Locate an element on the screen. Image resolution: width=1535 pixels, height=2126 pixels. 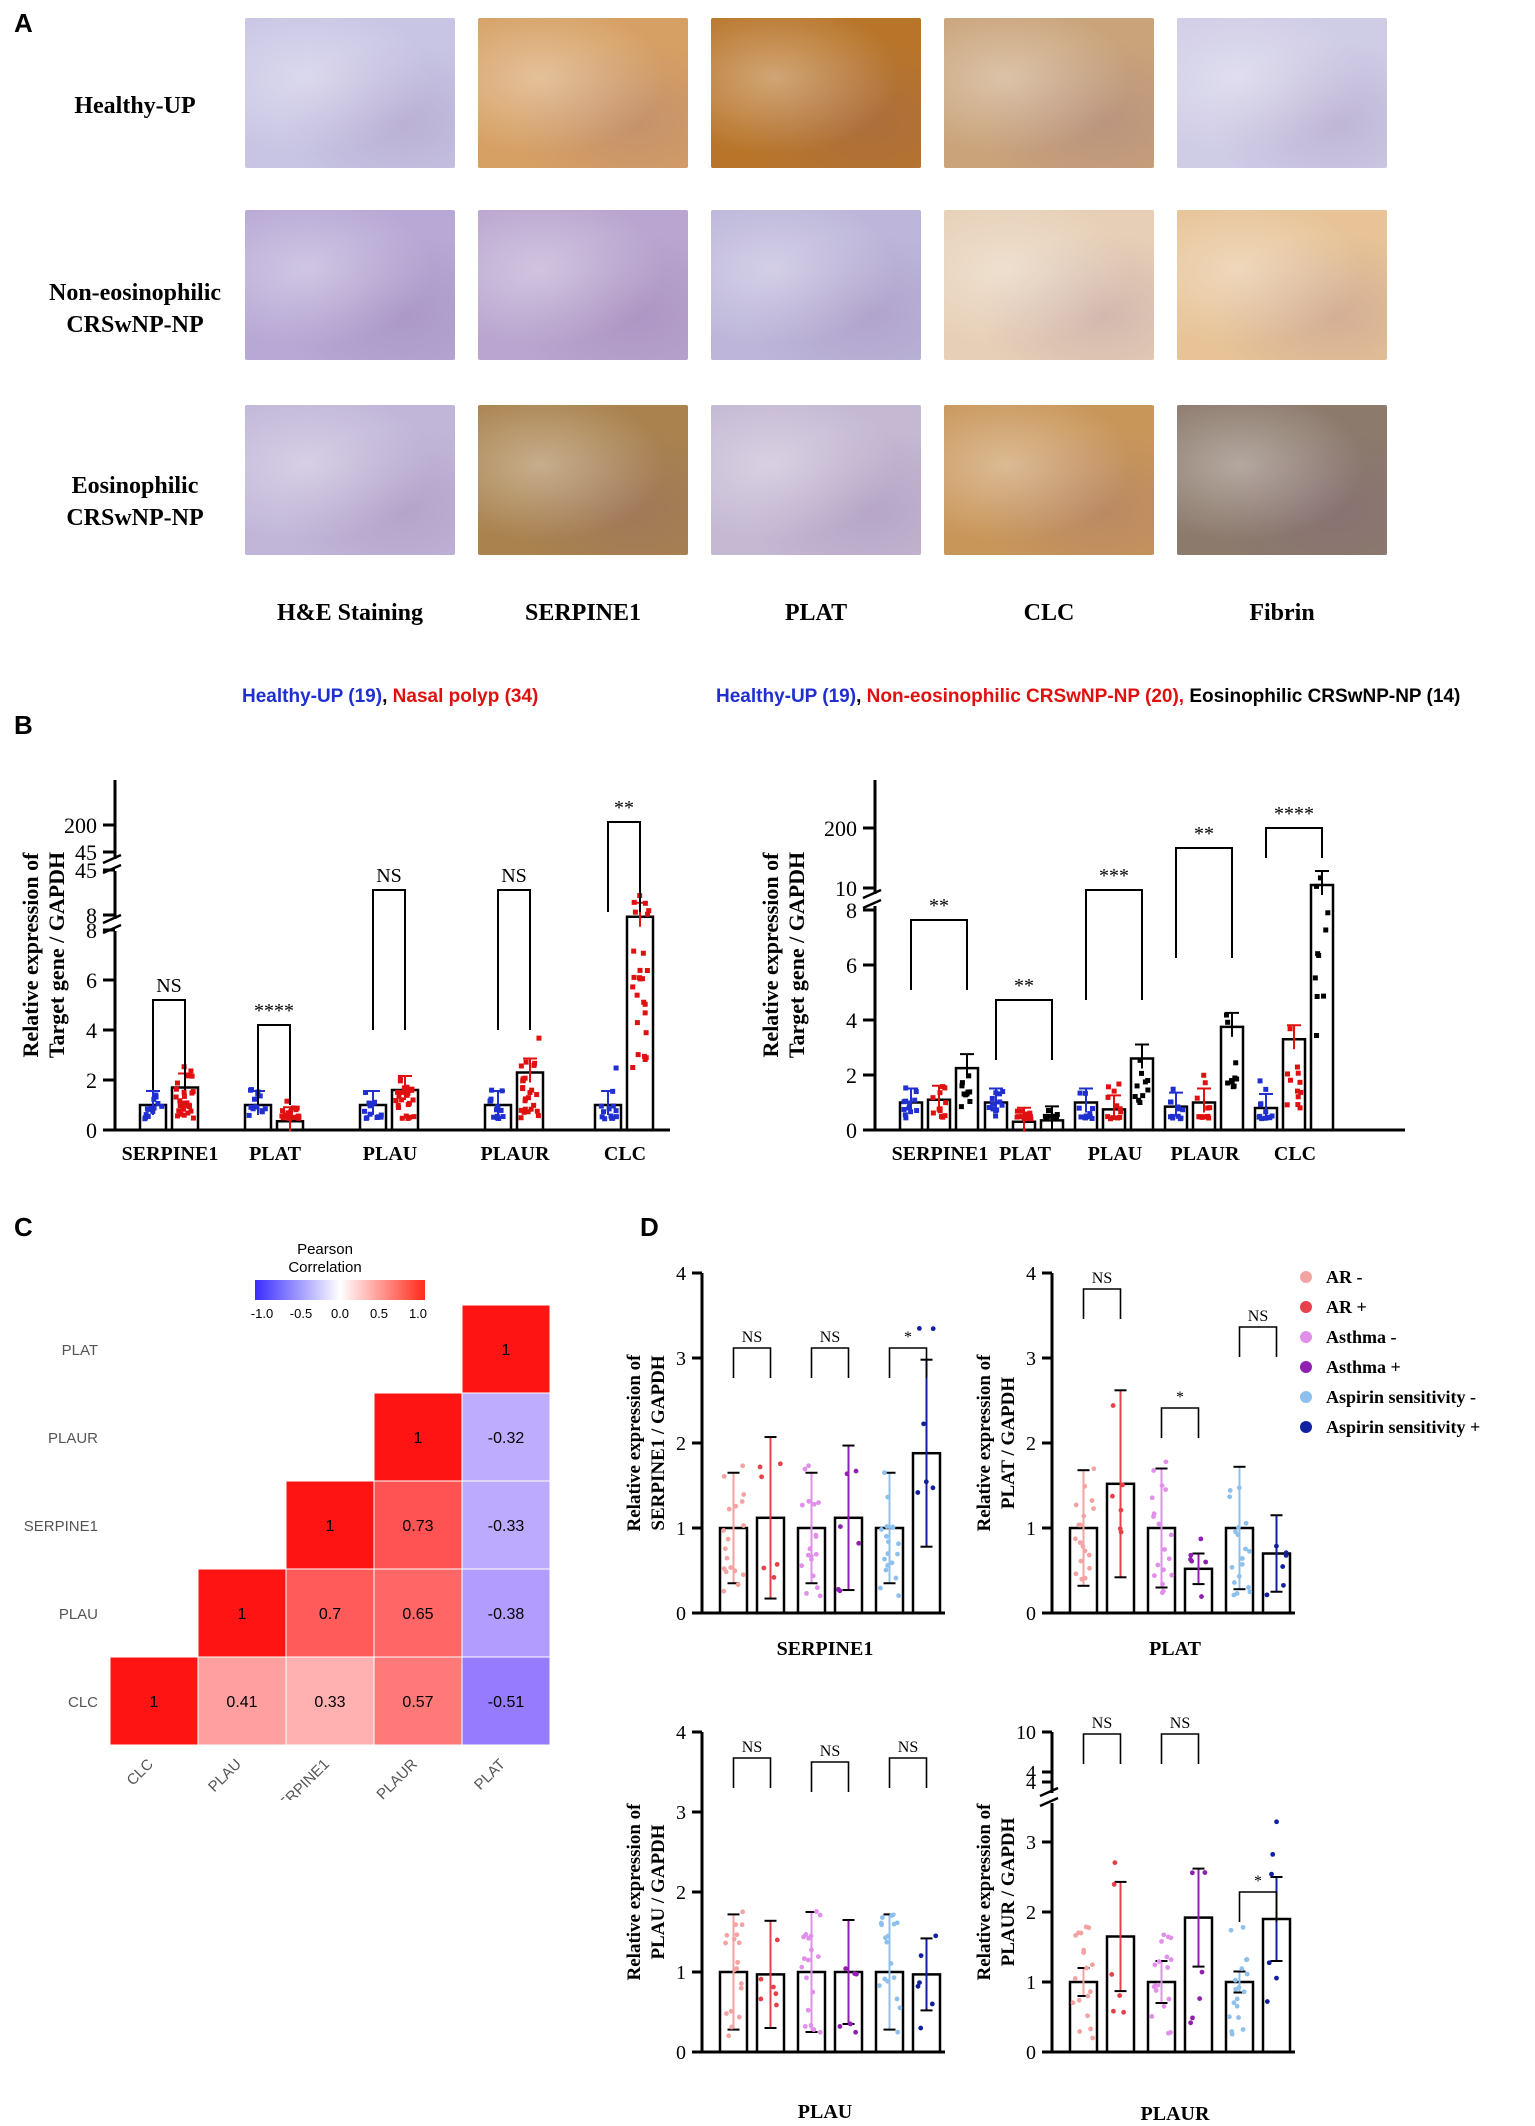
y-axis-label: Relative expression of SERPINE1 / GAPDH is located at coordinates (646, 1443).